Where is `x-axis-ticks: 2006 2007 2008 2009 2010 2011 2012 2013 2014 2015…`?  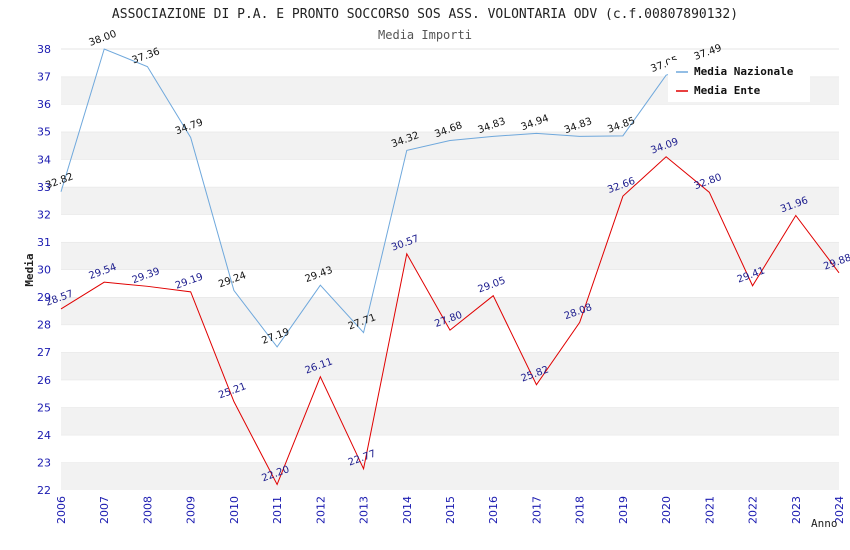 x-axis-ticks: 2006 2007 2008 2009 2010 2011 2012 2013 2014 2015… is located at coordinates (450, 510).